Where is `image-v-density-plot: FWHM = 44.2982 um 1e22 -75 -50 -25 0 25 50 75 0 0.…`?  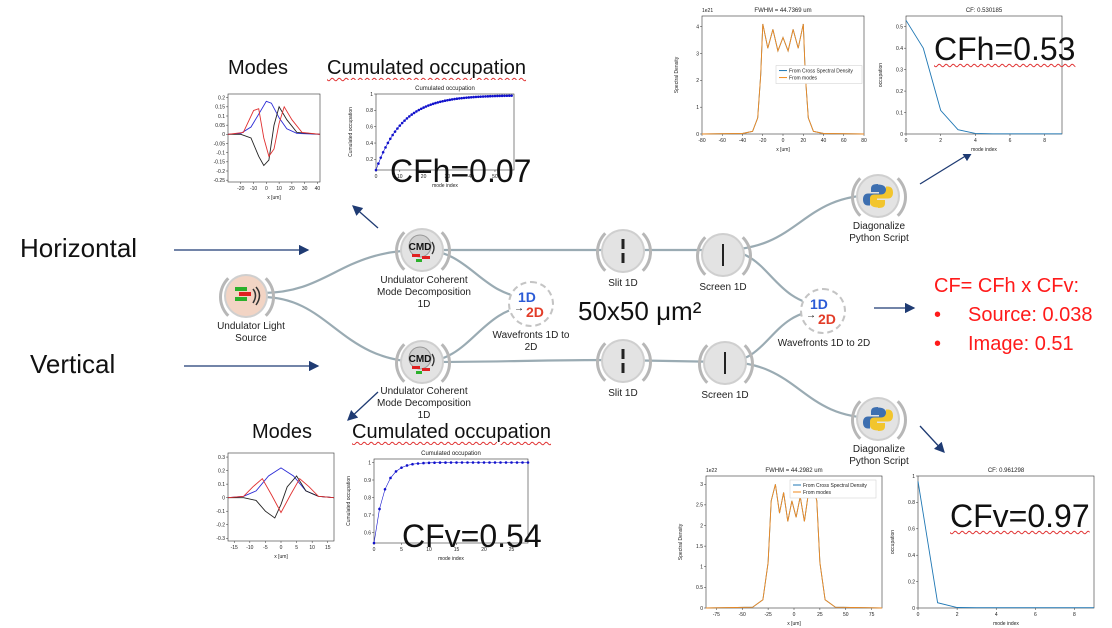
image-v-density-plot: FWHM = 44.2982 um 1e22 -75 -50 -25 0 25 50 75 0 0.… is located at coordinates (782, 545).